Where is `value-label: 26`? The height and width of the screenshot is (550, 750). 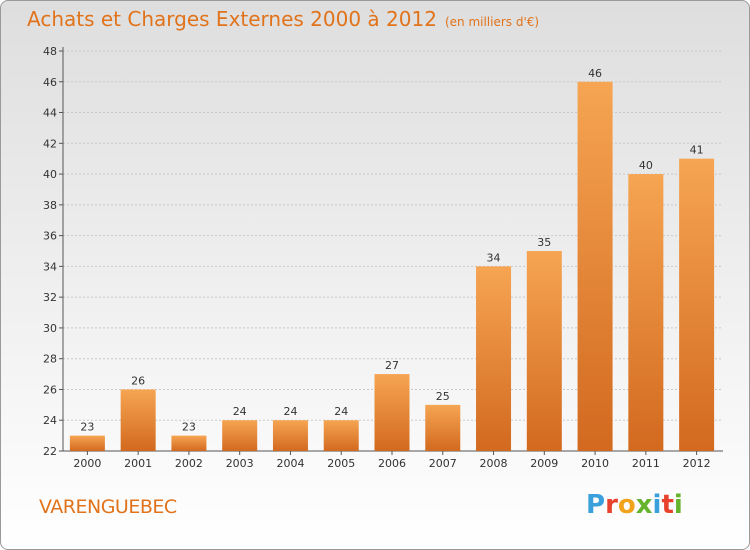 value-label: 26 is located at coordinates (138, 380).